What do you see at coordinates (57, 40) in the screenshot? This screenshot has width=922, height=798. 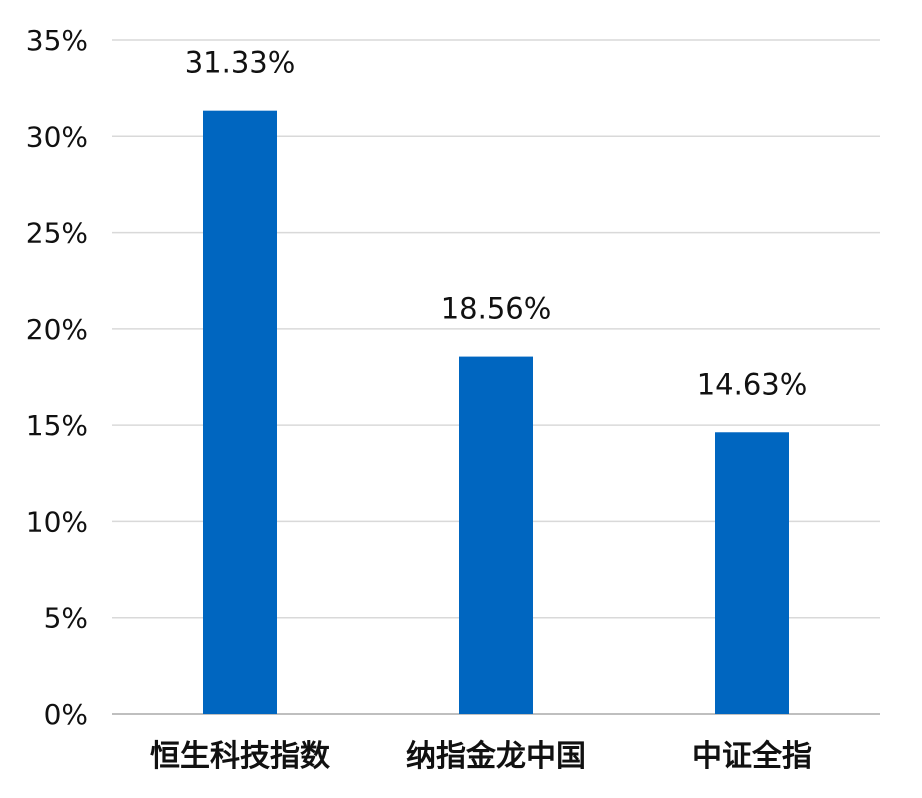 I see `y-tick-label: 35%` at bounding box center [57, 40].